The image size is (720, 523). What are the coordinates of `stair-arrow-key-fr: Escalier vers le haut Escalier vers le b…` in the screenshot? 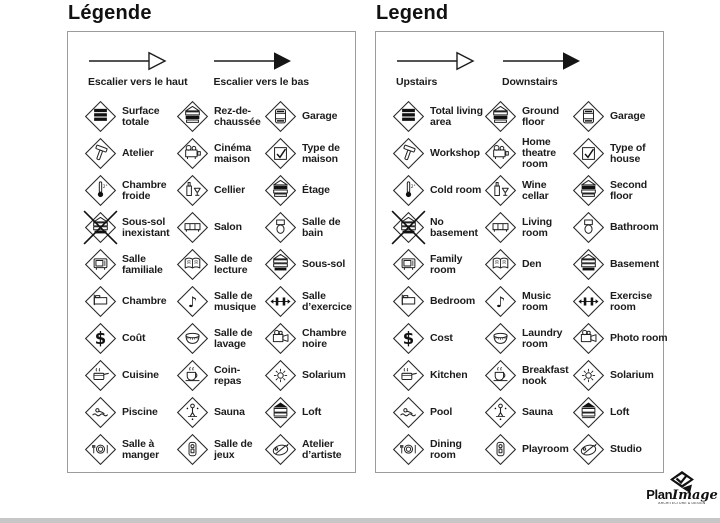 It's located at (220, 69).